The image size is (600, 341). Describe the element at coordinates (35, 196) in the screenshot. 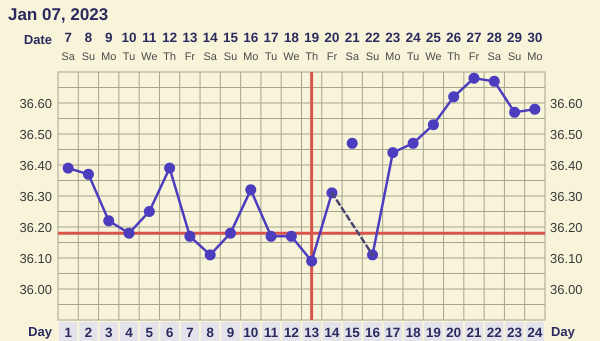

I see `y-tick-label: 36.30` at that location.